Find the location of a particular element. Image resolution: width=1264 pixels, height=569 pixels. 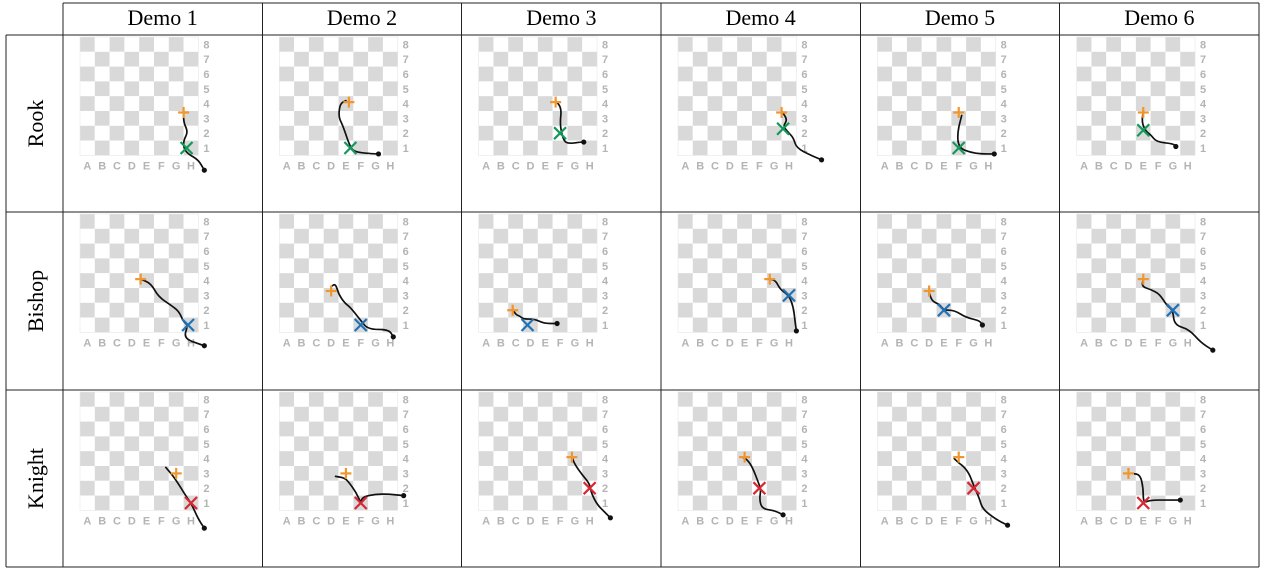

file-label: F is located at coordinates (360, 521).